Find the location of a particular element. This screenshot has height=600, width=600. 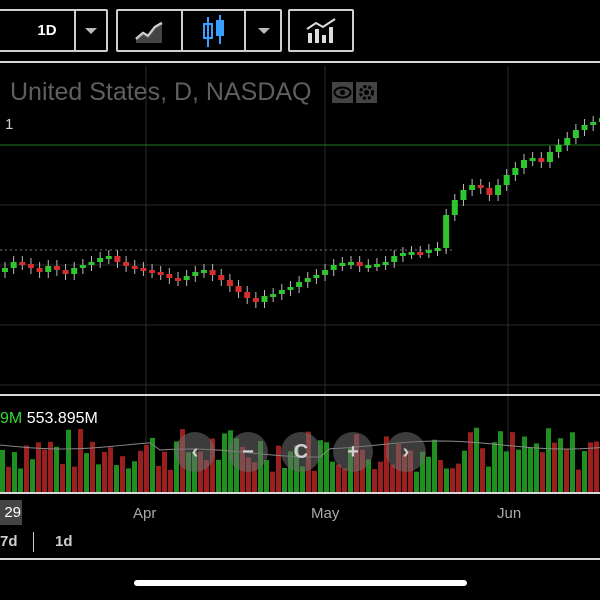

x-label-apr: Apr is located at coordinates (145, 513).